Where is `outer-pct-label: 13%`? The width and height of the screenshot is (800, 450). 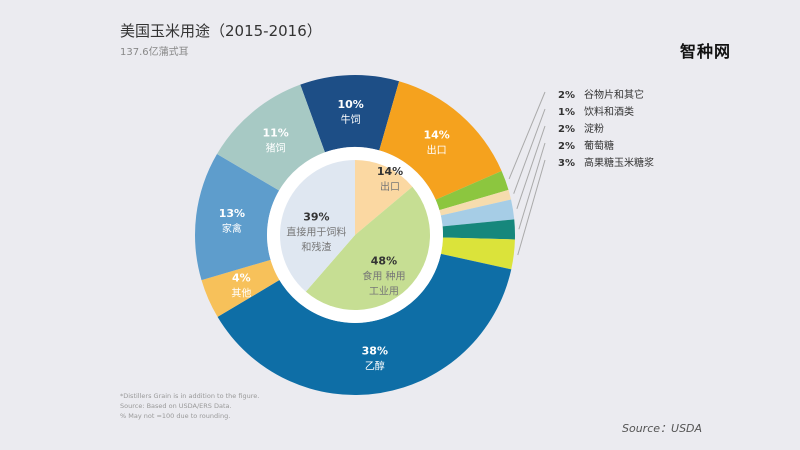
outer-pct-label: 13% is located at coordinates (232, 213).